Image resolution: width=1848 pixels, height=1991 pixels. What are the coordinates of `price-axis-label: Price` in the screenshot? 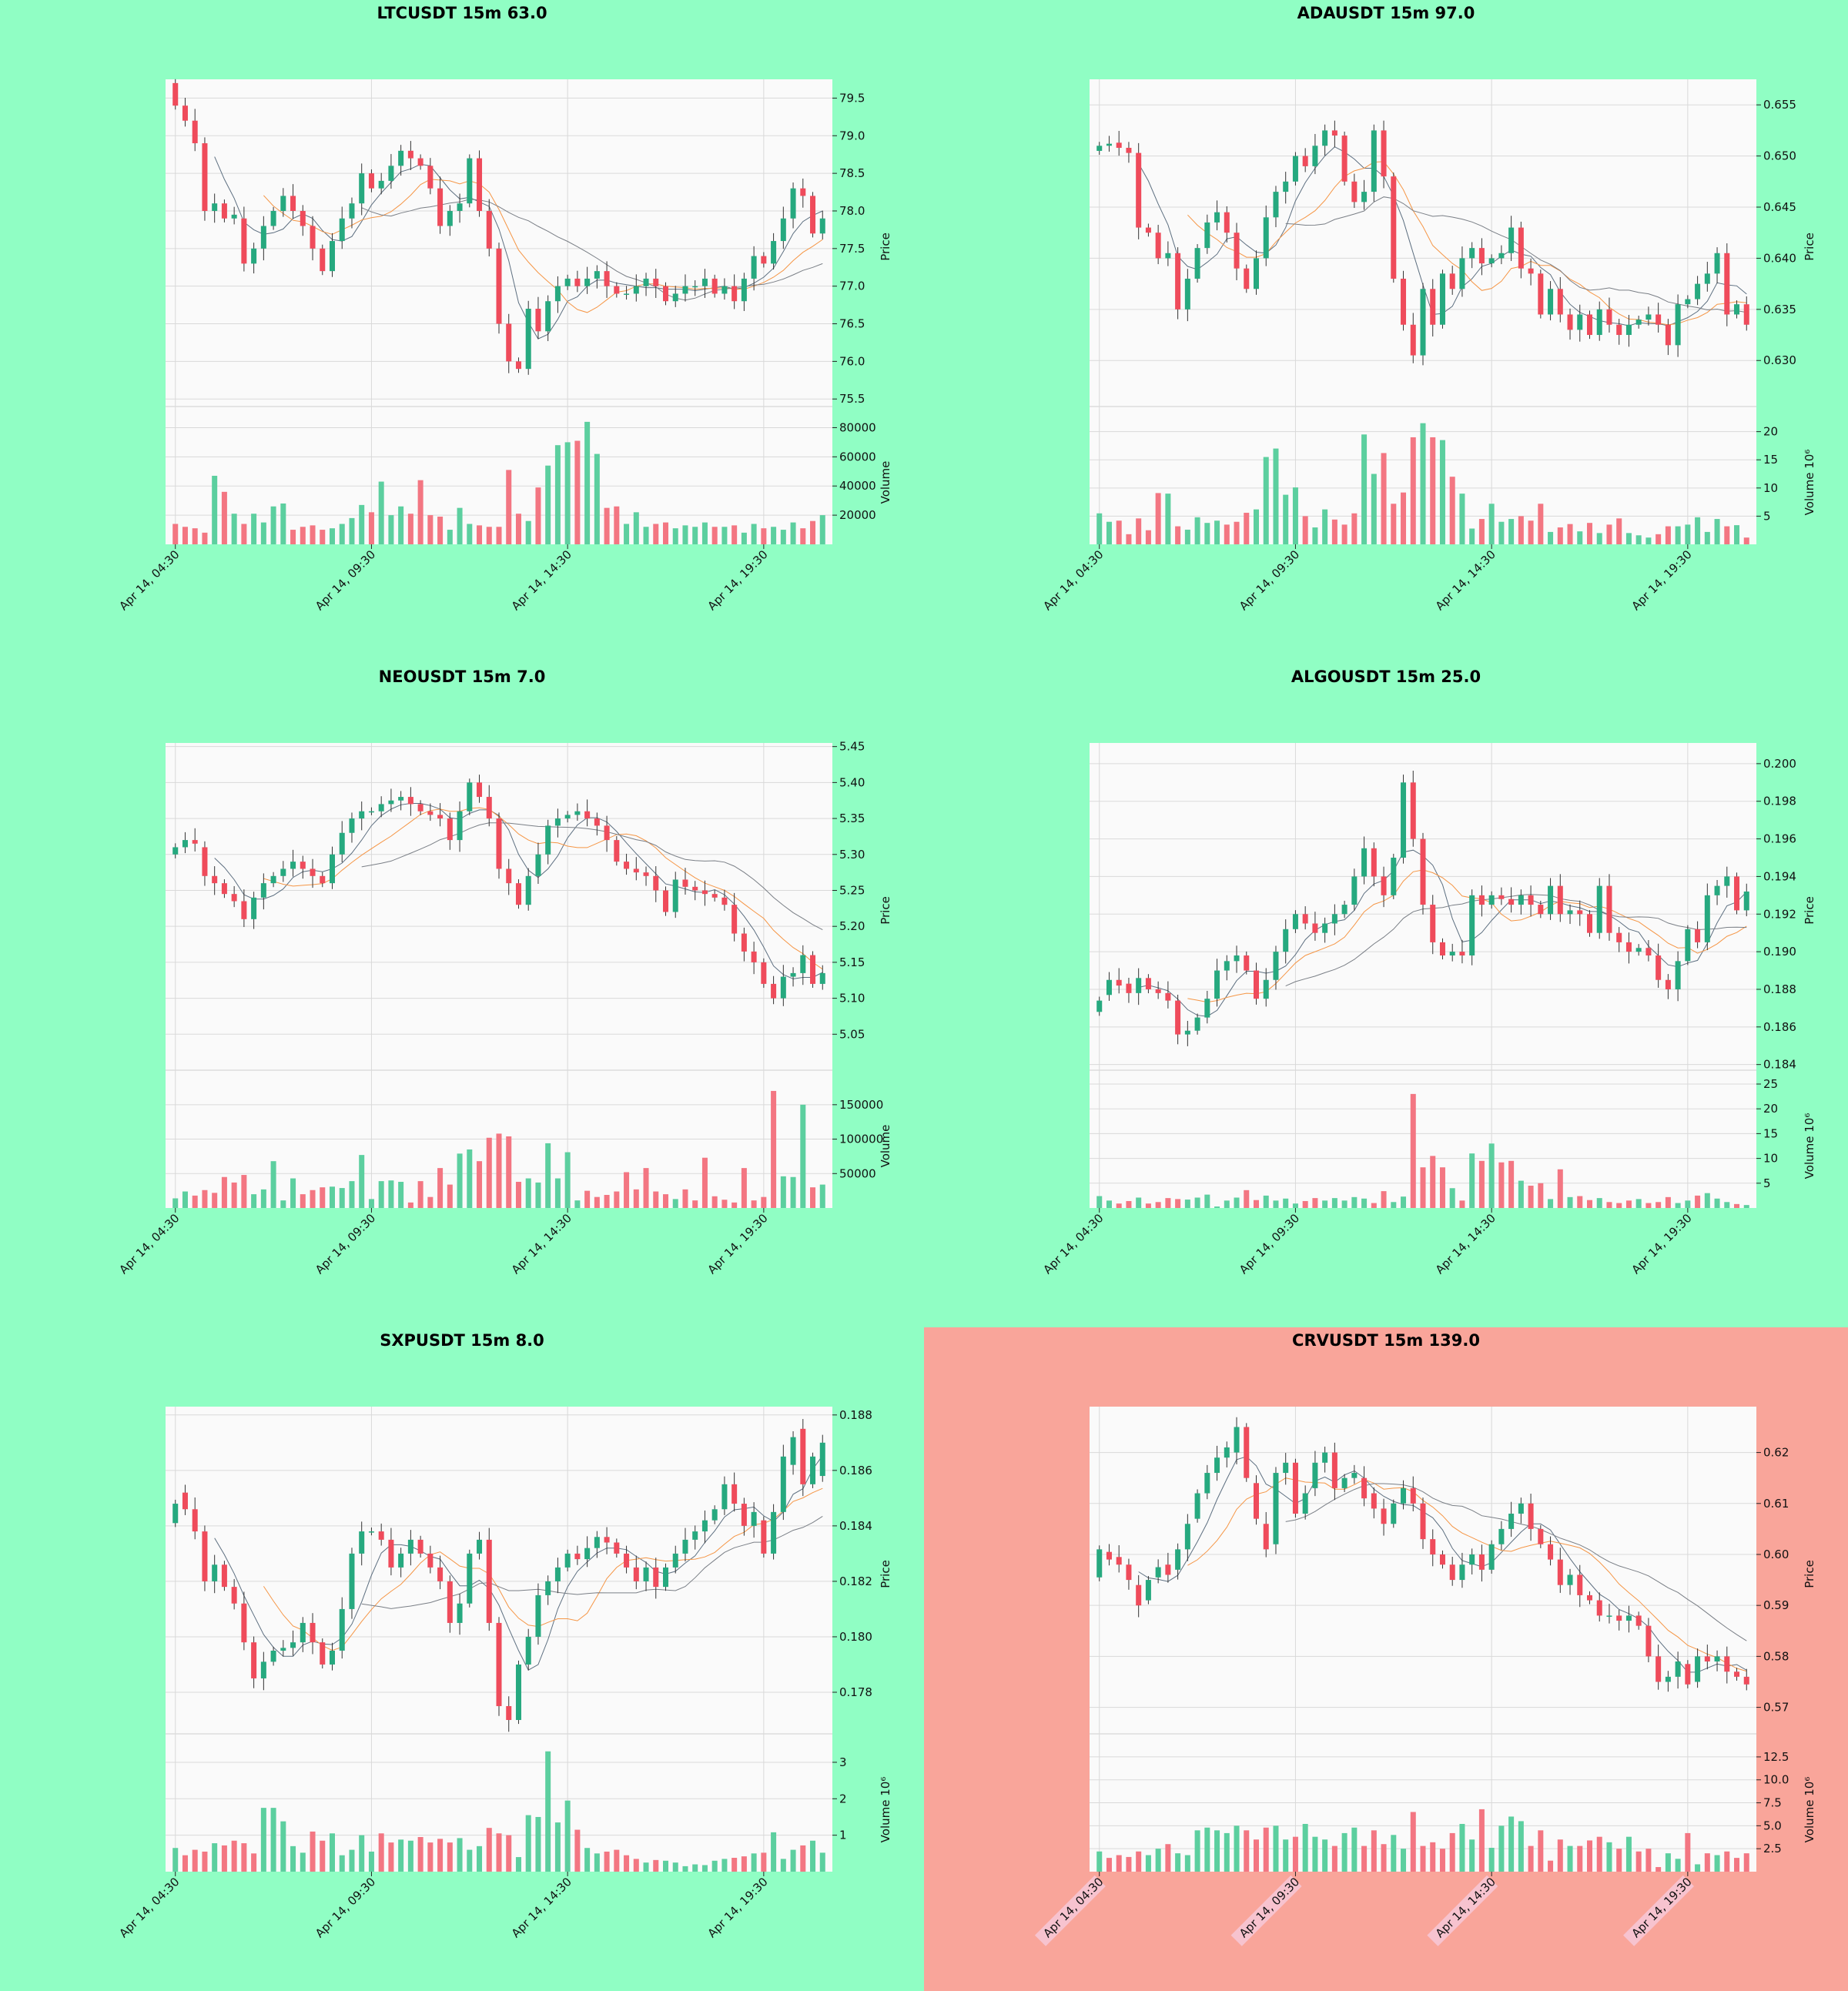 It's located at (1809, 910).